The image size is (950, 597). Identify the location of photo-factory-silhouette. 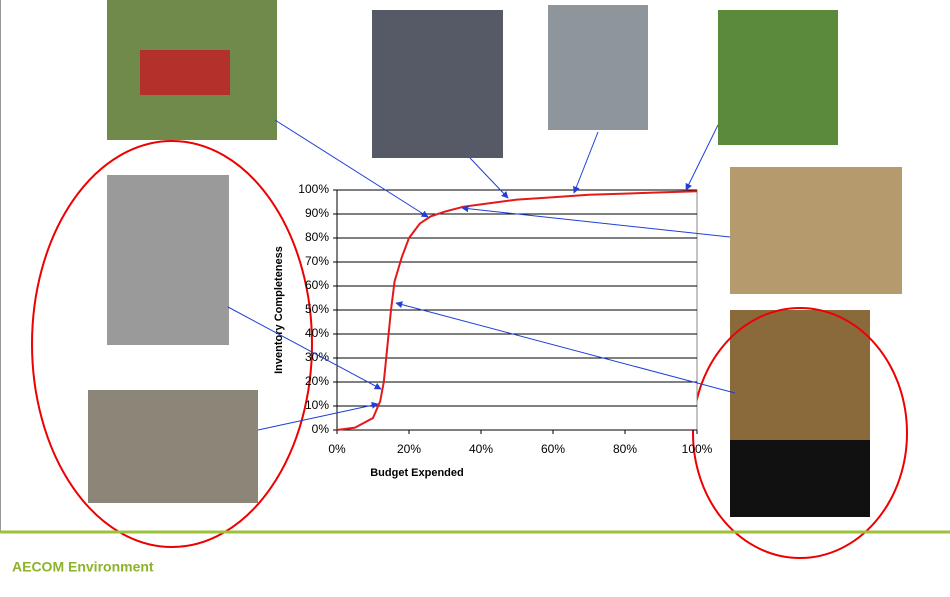
(800, 478).